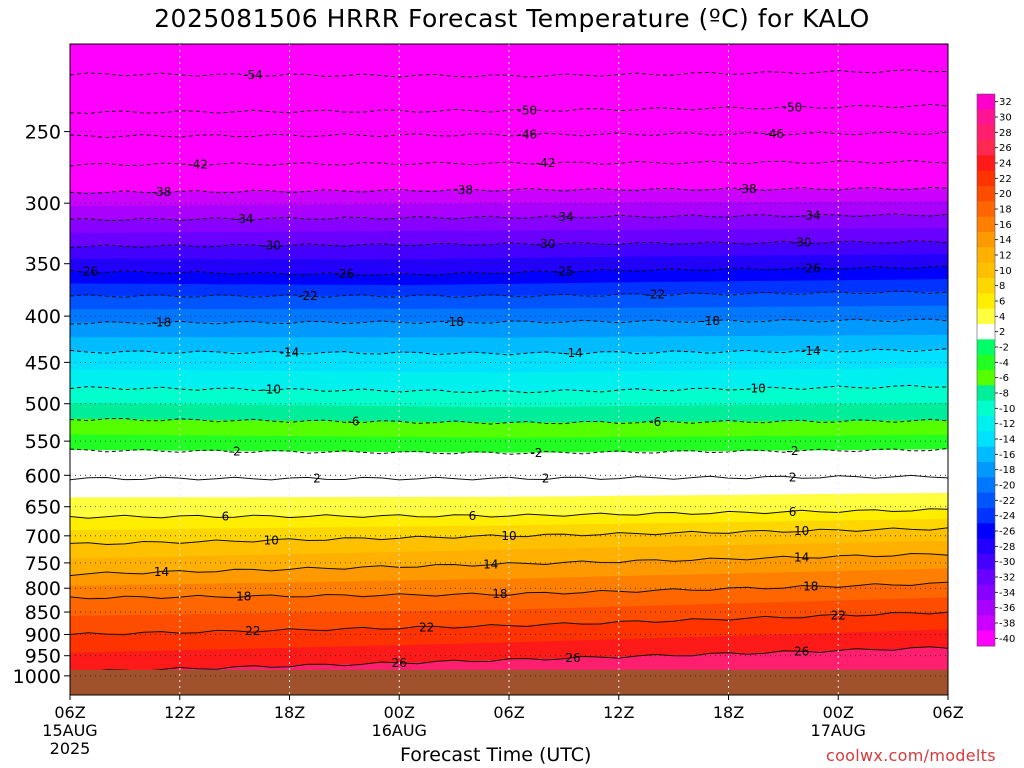 The image size is (1024, 768). I want to click on x-tick-date: 17AUG, so click(838, 730).